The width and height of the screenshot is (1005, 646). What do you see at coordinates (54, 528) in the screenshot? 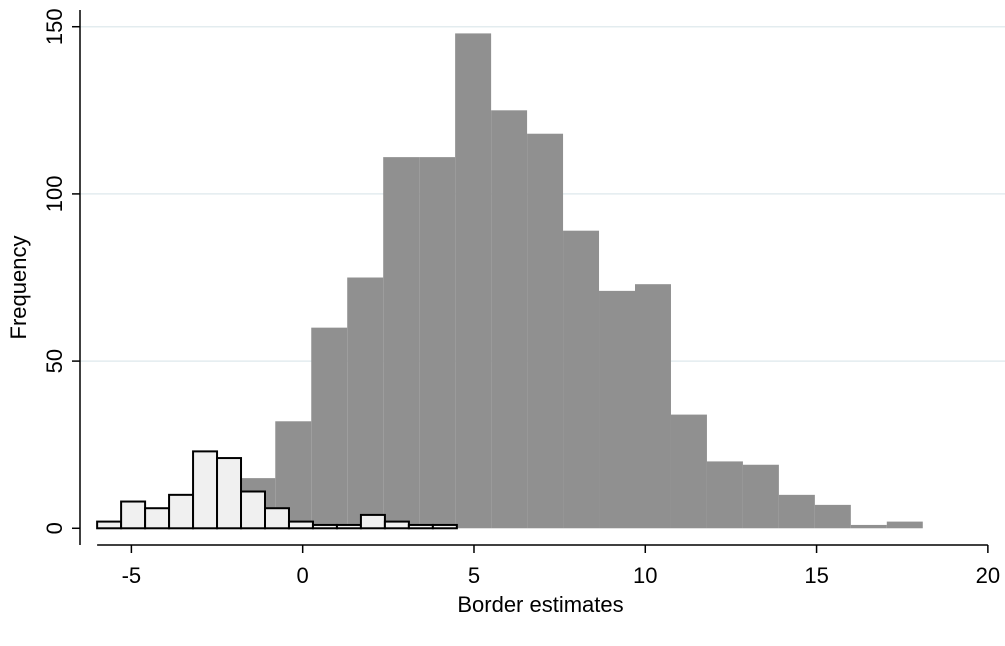
I see `y-tick-label: 0` at bounding box center [54, 528].